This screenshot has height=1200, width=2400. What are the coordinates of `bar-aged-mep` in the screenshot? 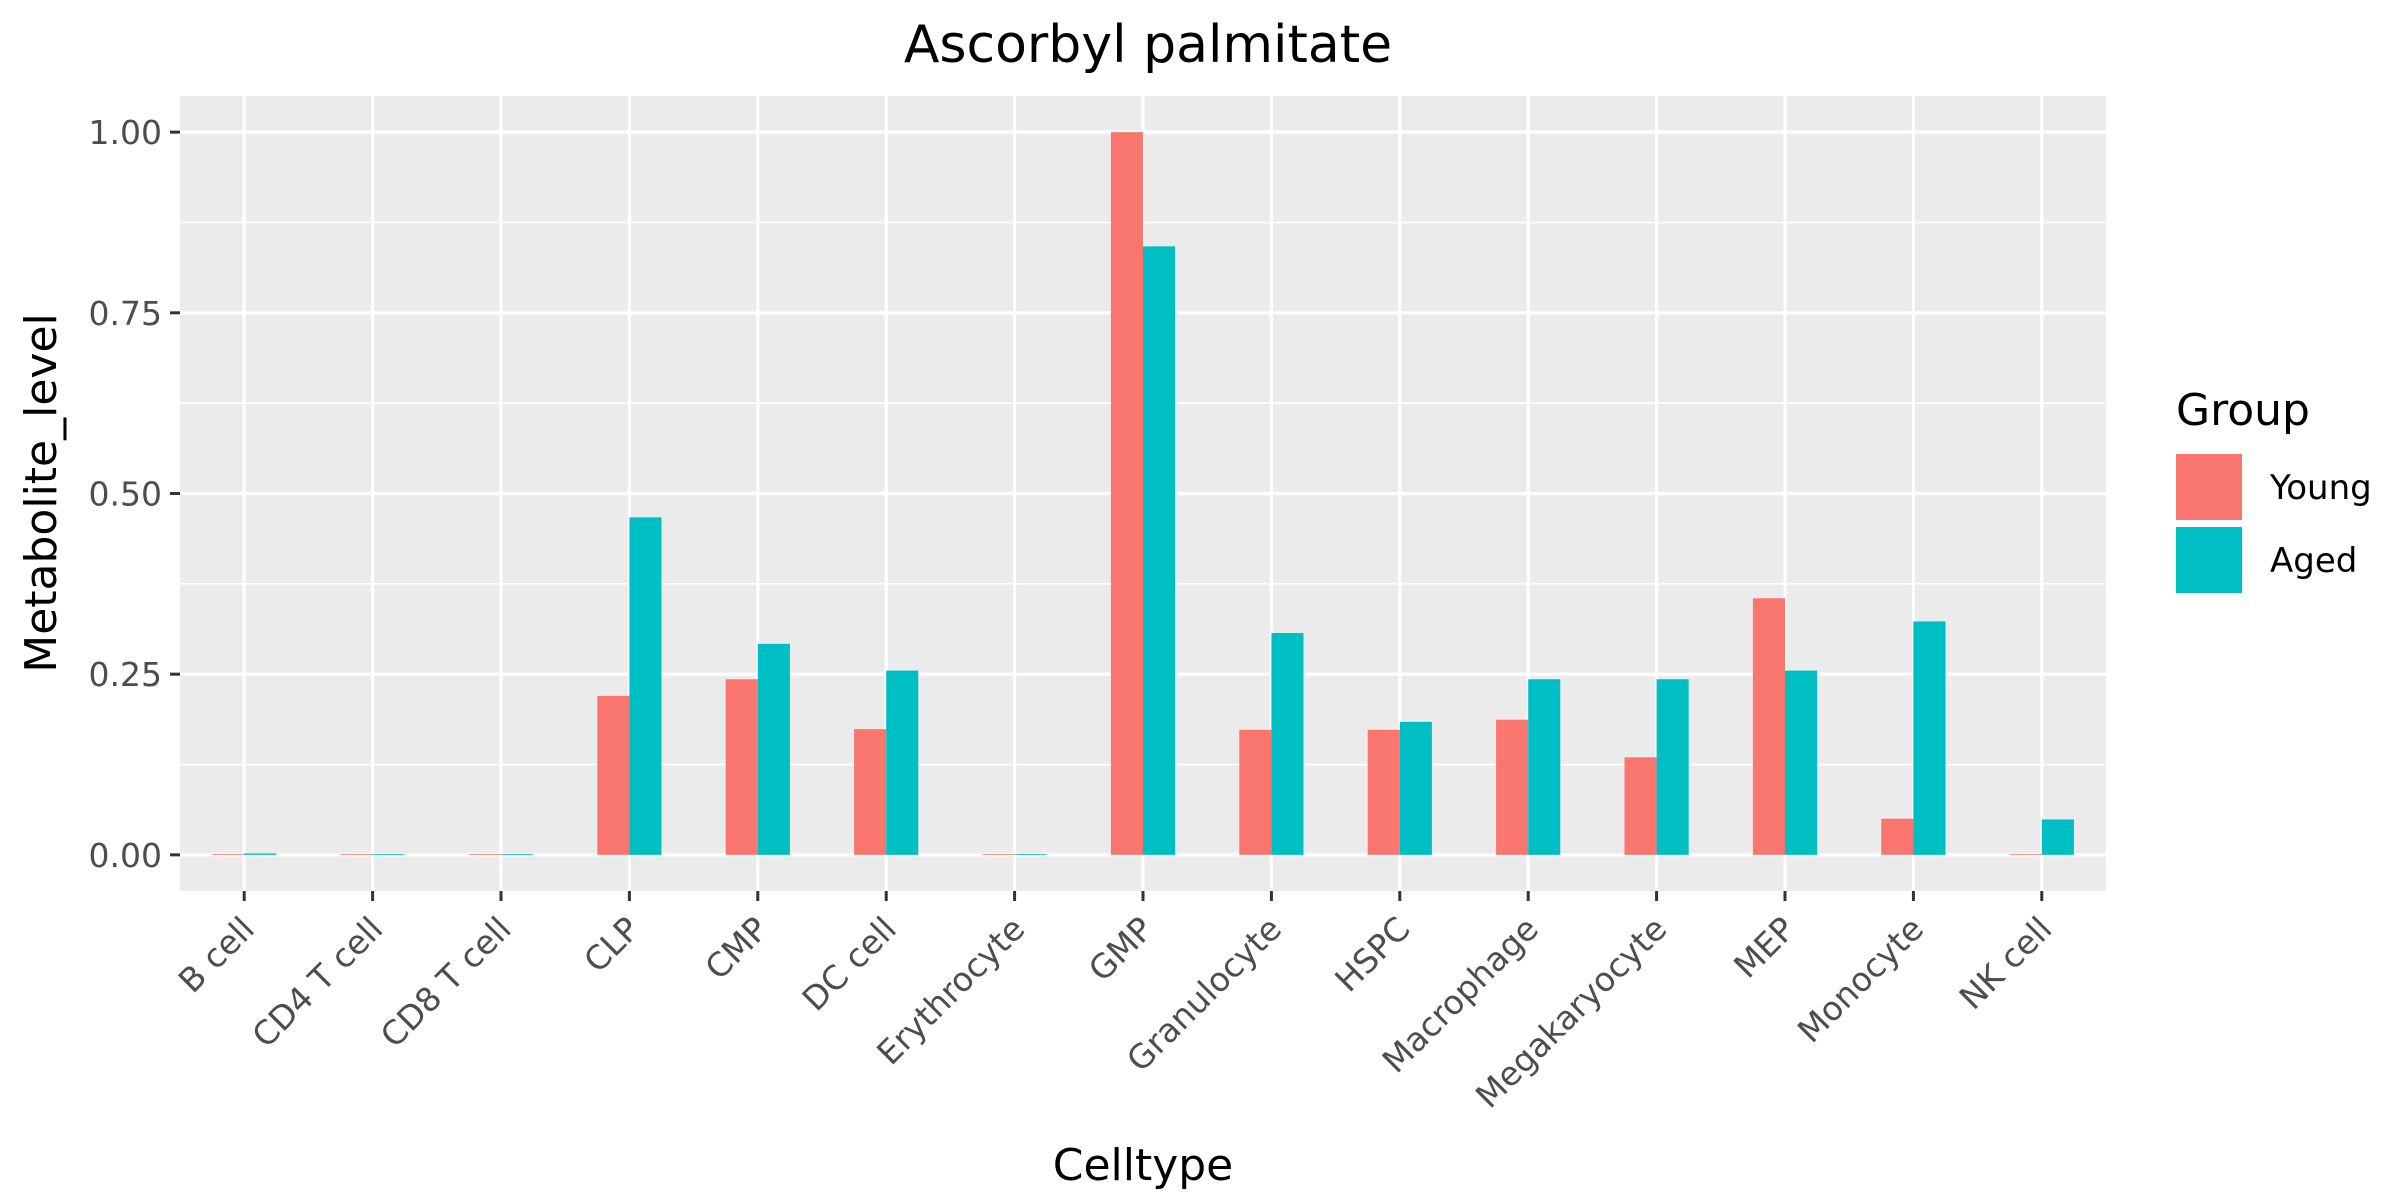 It's located at (1801, 762).